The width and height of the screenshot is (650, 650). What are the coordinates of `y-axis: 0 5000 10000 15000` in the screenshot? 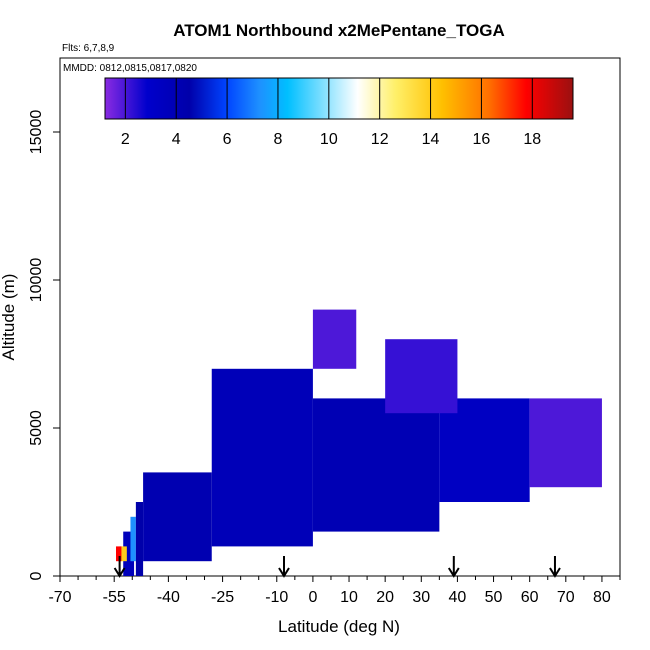 It's located at (44, 345).